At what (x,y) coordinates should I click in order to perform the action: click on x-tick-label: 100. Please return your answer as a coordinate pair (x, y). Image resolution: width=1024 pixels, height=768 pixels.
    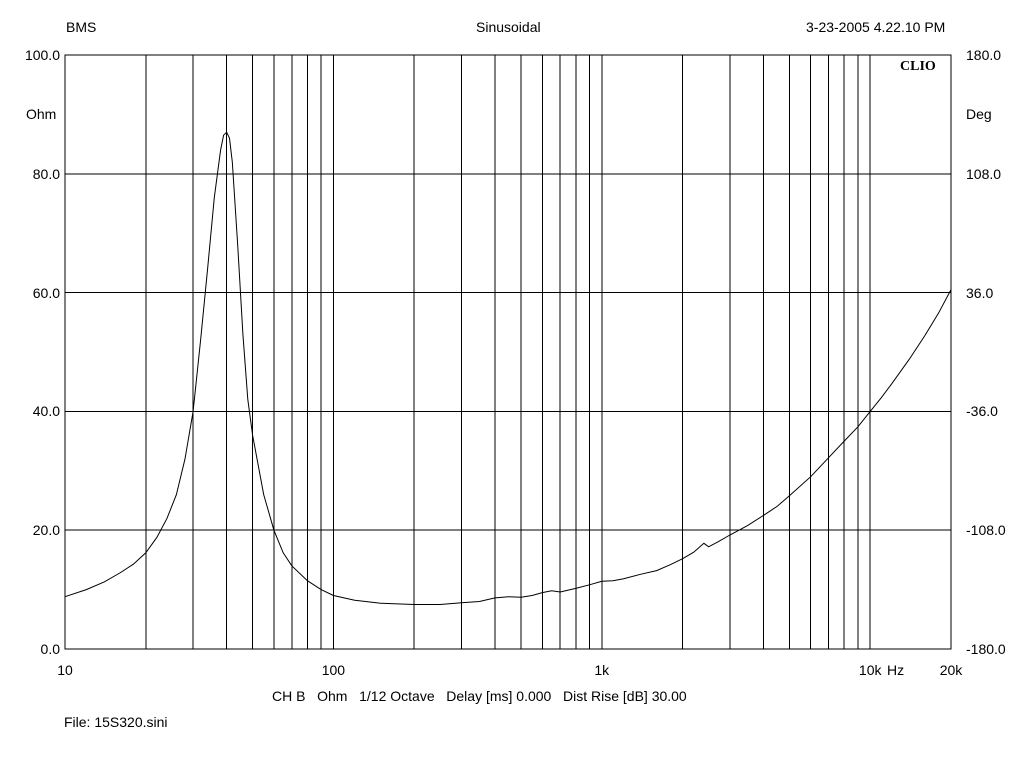
    Looking at the image, I should click on (333, 670).